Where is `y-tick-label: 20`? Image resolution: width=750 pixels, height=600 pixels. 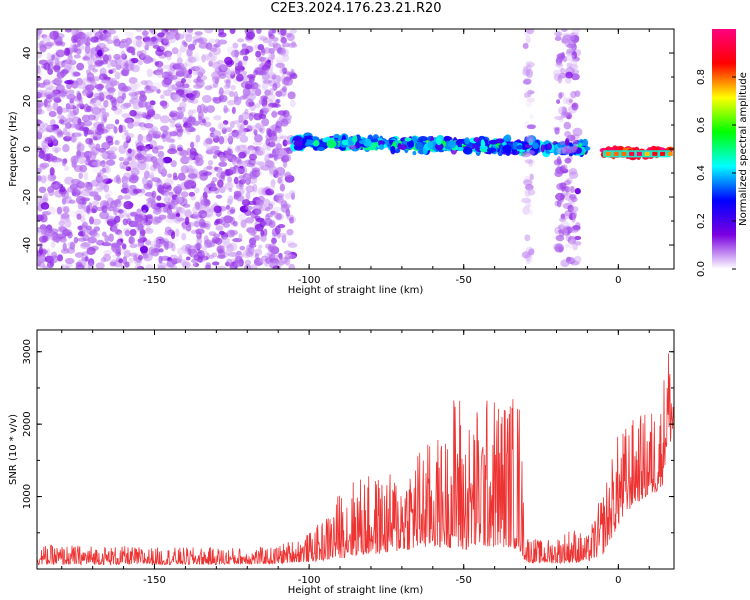 y-tick-label: 20 is located at coordinates (27, 101).